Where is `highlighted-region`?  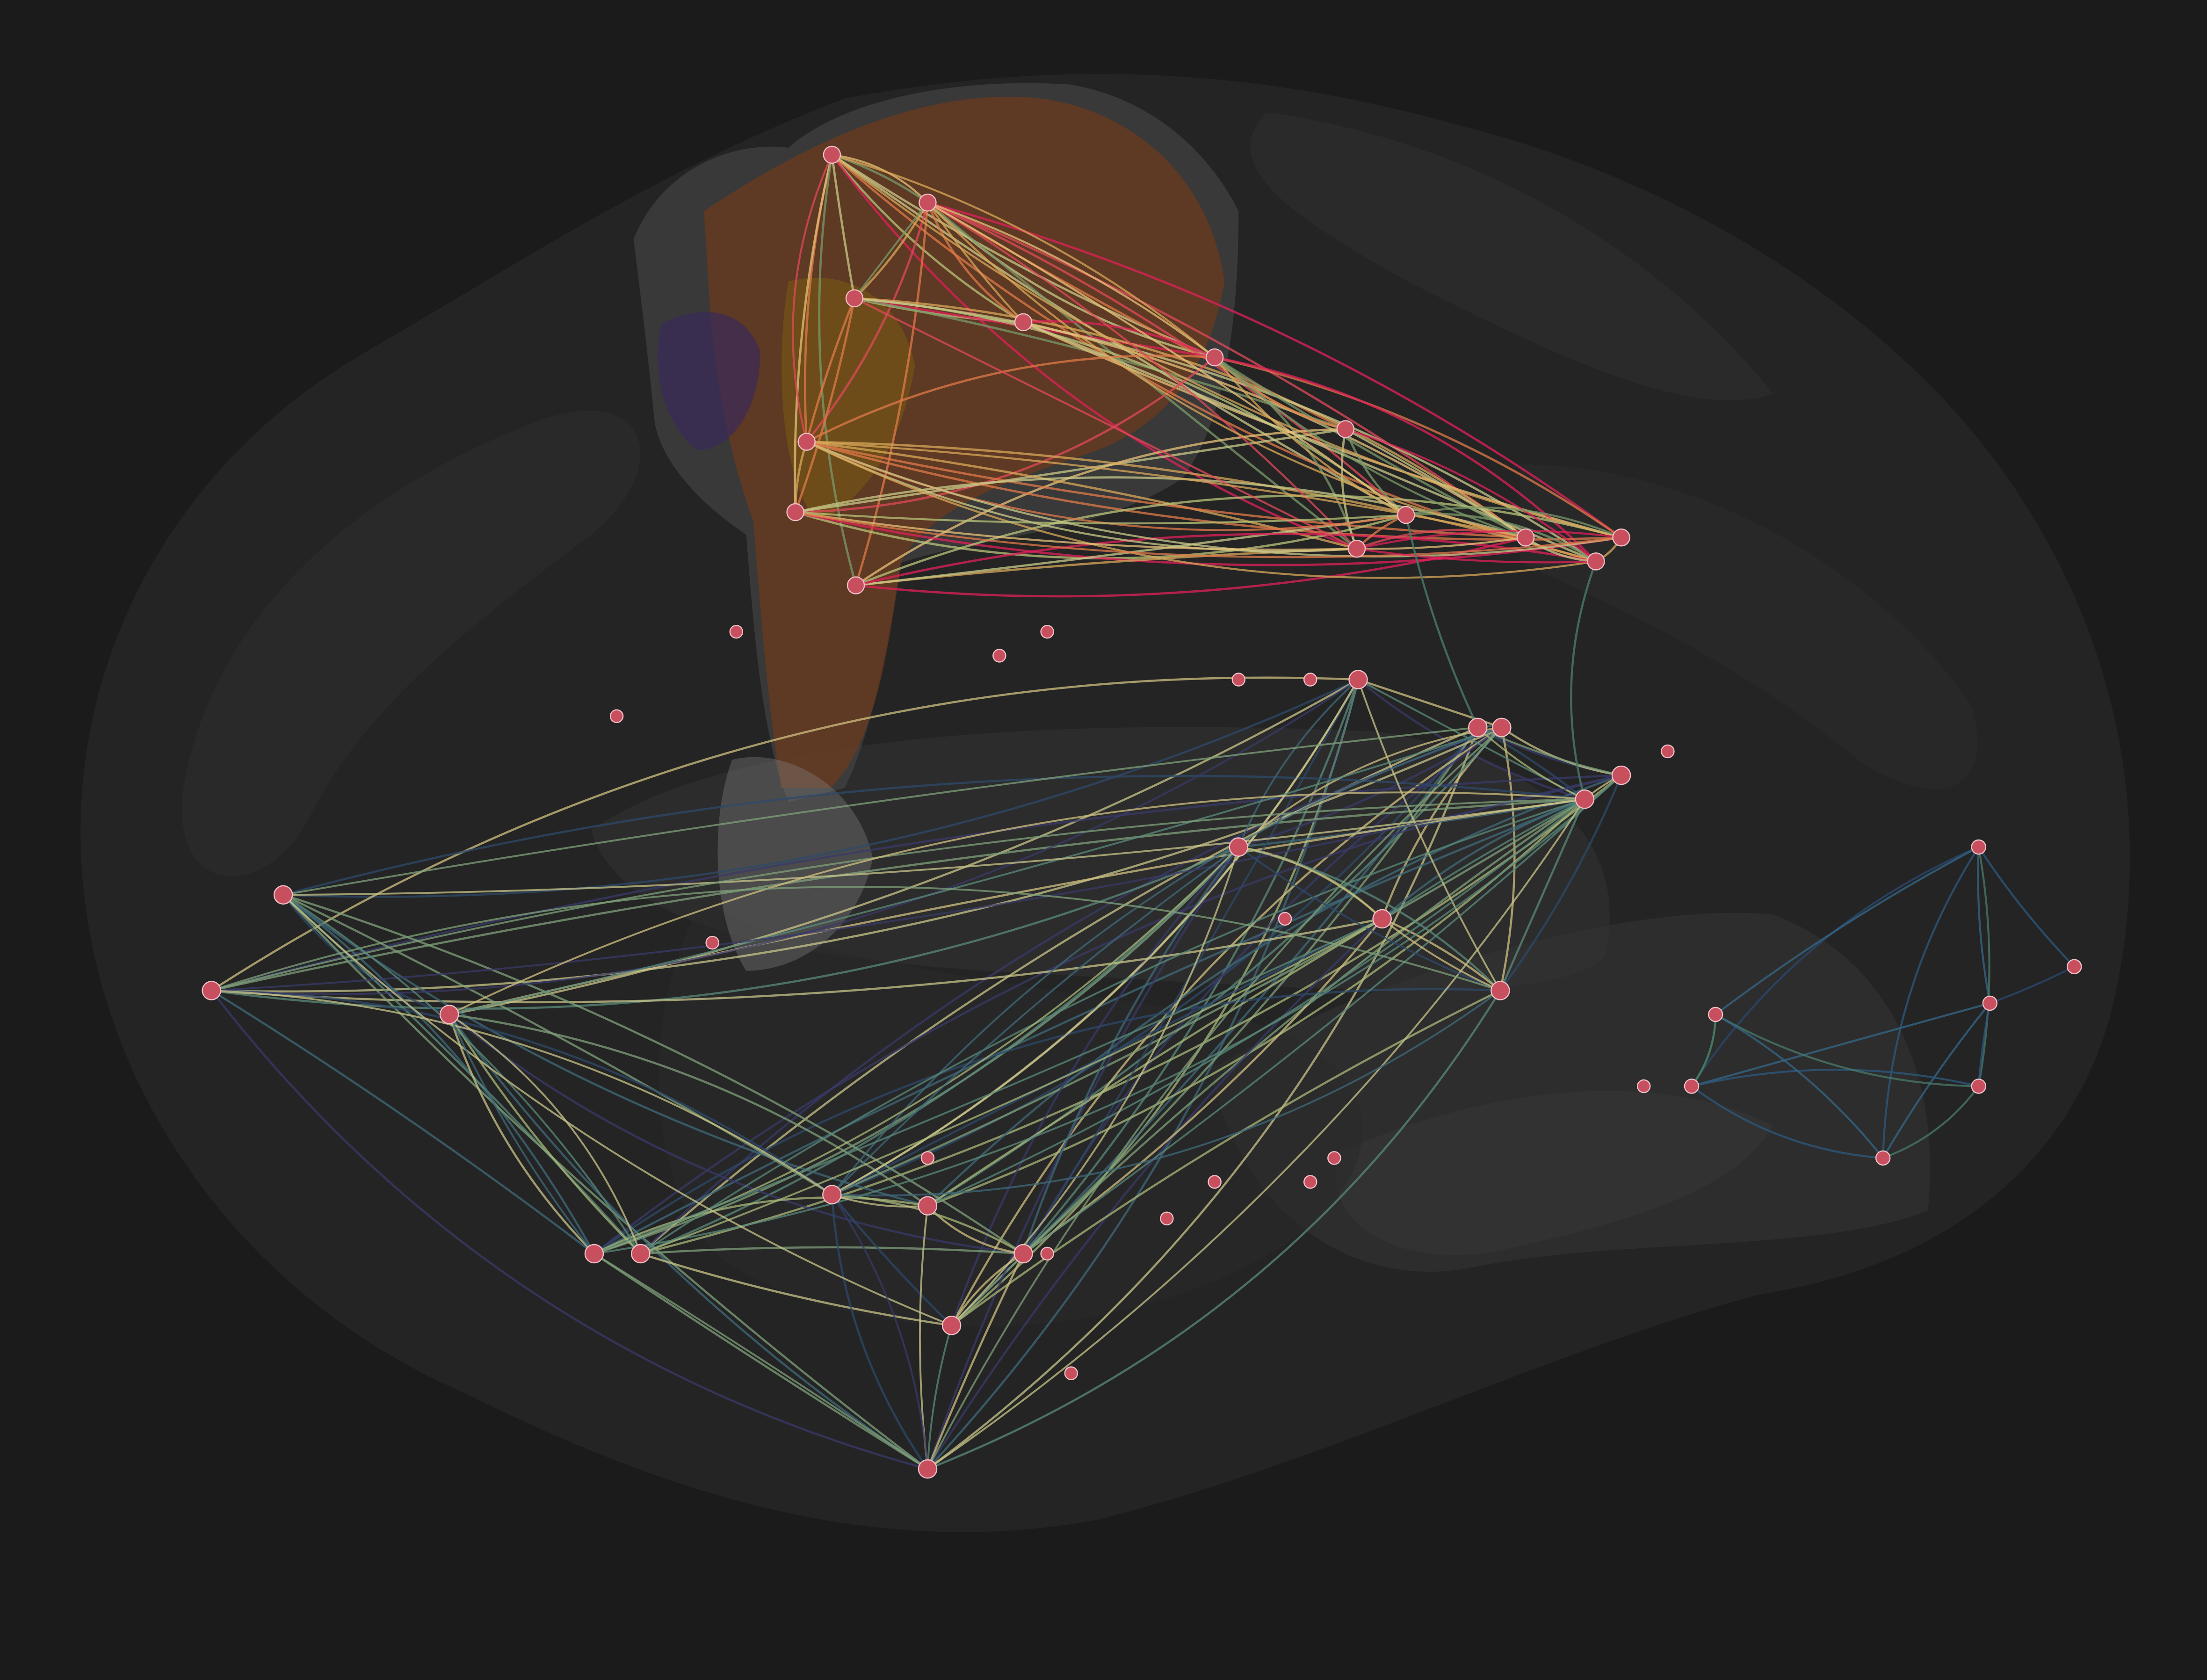
highlighted-region is located at coordinates (936, 527).